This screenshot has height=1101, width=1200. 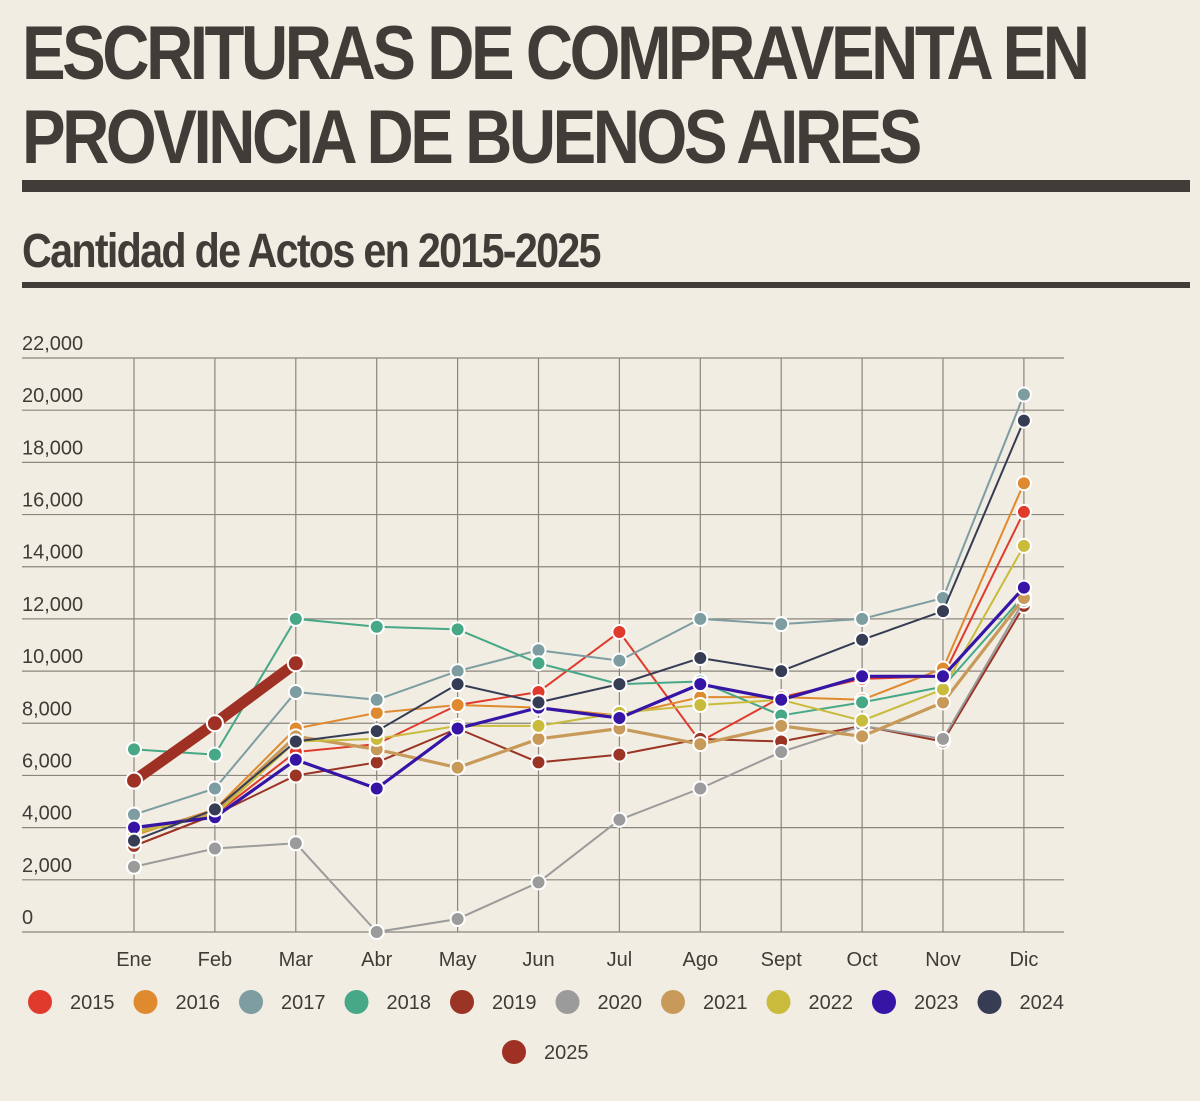 What do you see at coordinates (599, 1002) in the screenshot?
I see `legend-item-2020: 2020` at bounding box center [599, 1002].